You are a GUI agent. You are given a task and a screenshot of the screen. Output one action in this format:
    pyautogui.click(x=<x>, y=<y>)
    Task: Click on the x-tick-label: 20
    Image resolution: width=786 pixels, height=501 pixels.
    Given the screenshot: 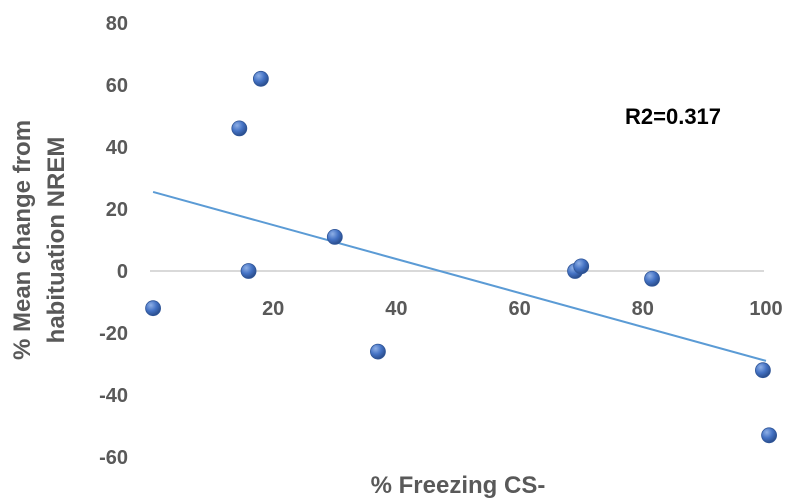 What is the action you would take?
    pyautogui.click(x=273, y=309)
    